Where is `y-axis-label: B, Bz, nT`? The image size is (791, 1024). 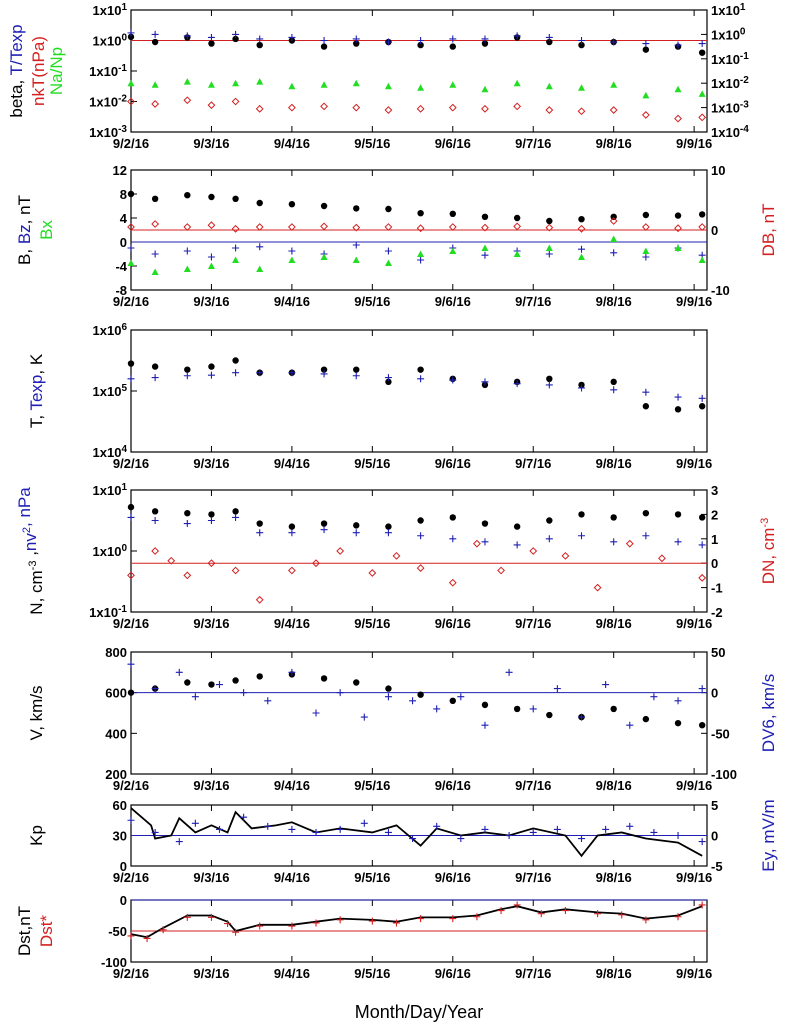 y-axis-label: B, Bz, nT is located at coordinates (24, 230).